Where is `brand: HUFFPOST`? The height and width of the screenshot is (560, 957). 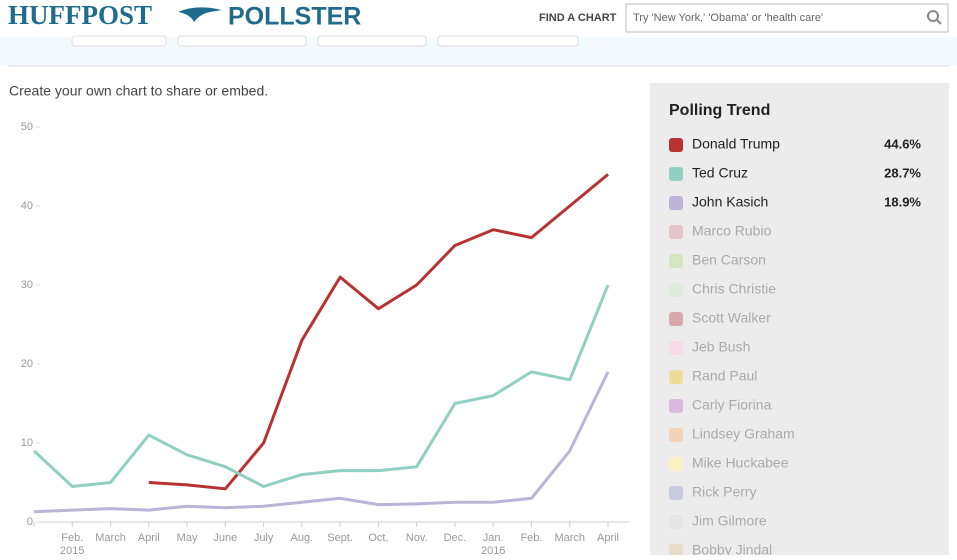
brand: HUFFPOST is located at coordinates (80, 15).